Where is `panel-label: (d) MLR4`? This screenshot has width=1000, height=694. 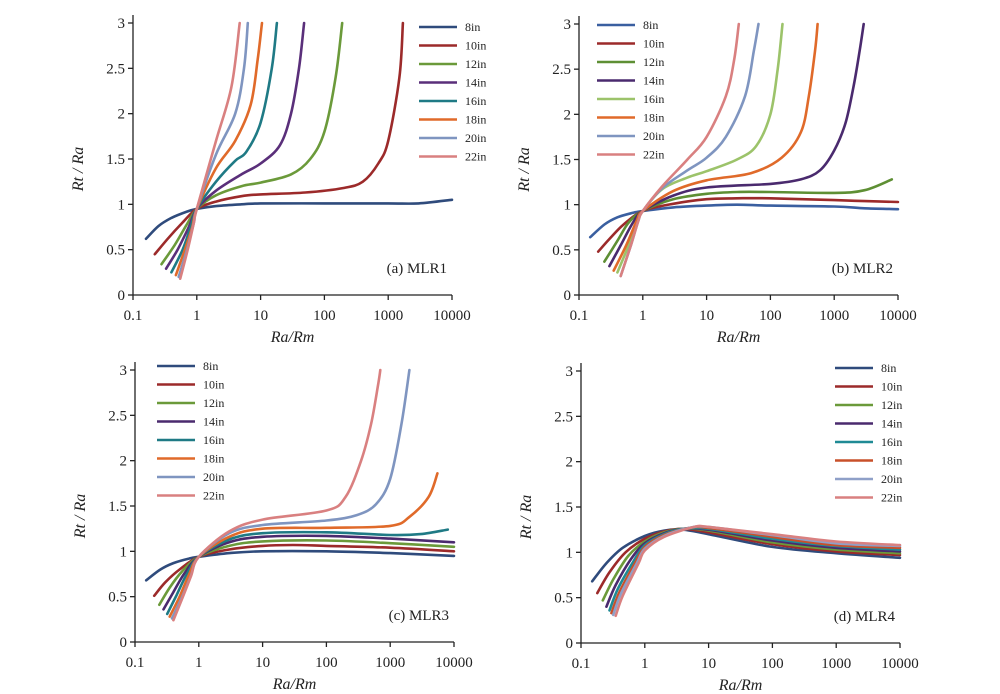 panel-label: (d) MLR4 is located at coordinates (865, 617).